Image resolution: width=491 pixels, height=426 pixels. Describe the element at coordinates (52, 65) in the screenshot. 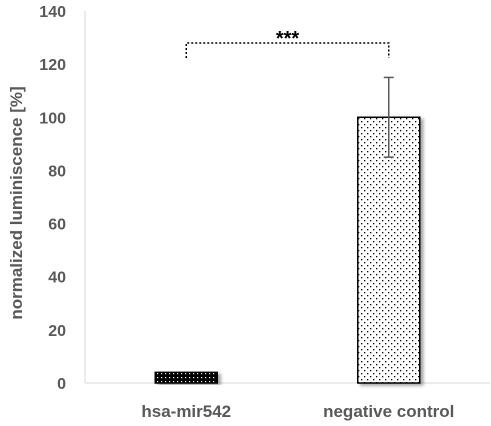

I see `y-tick-label: 120` at that location.